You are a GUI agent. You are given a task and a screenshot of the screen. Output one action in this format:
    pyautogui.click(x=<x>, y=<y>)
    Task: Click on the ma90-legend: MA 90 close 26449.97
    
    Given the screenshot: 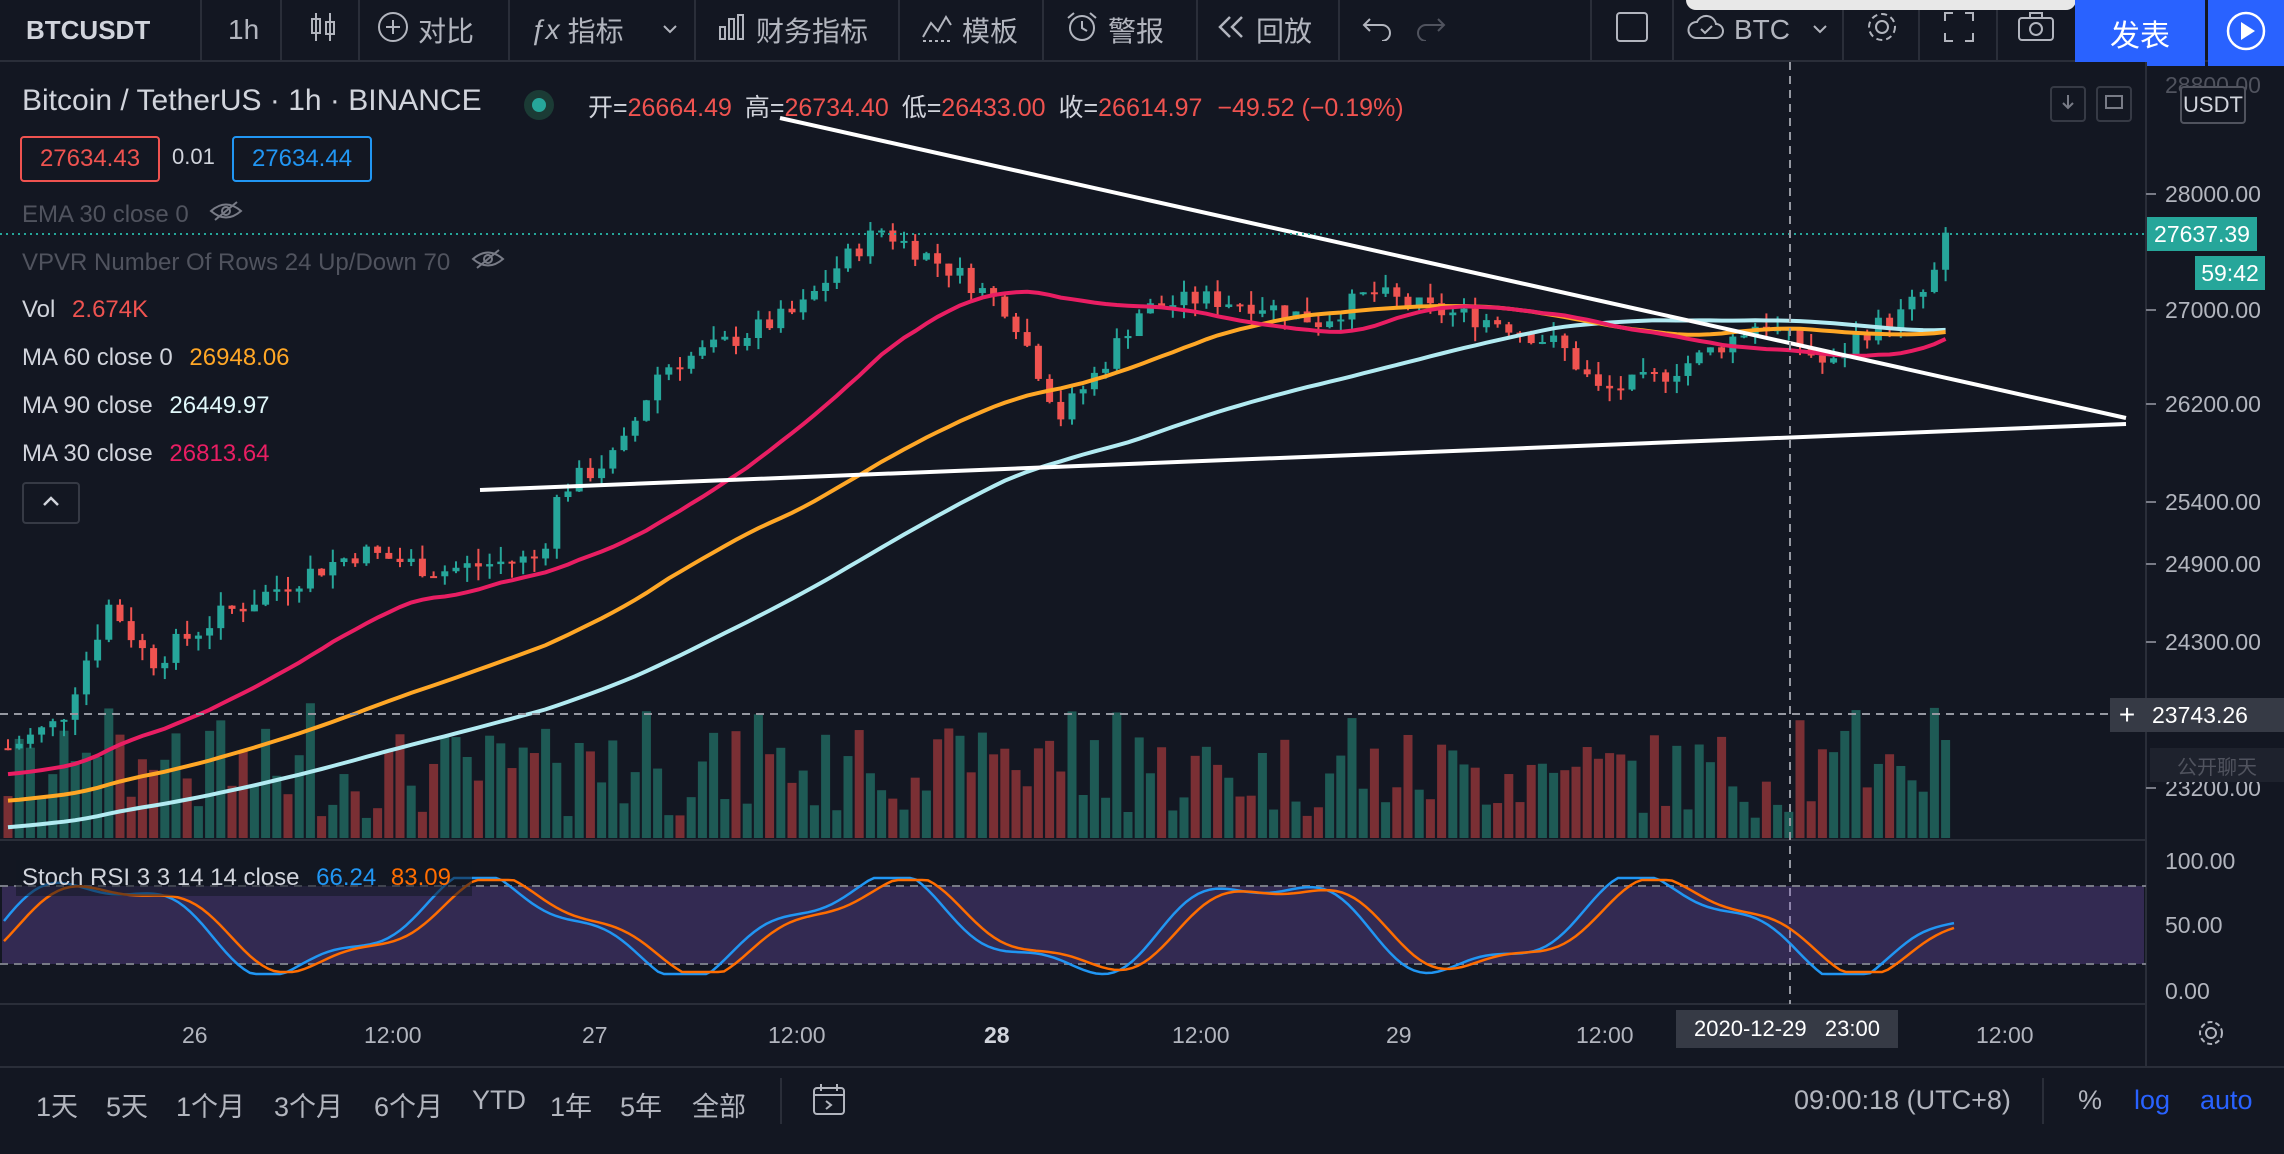 What is the action you would take?
    pyautogui.click(x=146, y=406)
    